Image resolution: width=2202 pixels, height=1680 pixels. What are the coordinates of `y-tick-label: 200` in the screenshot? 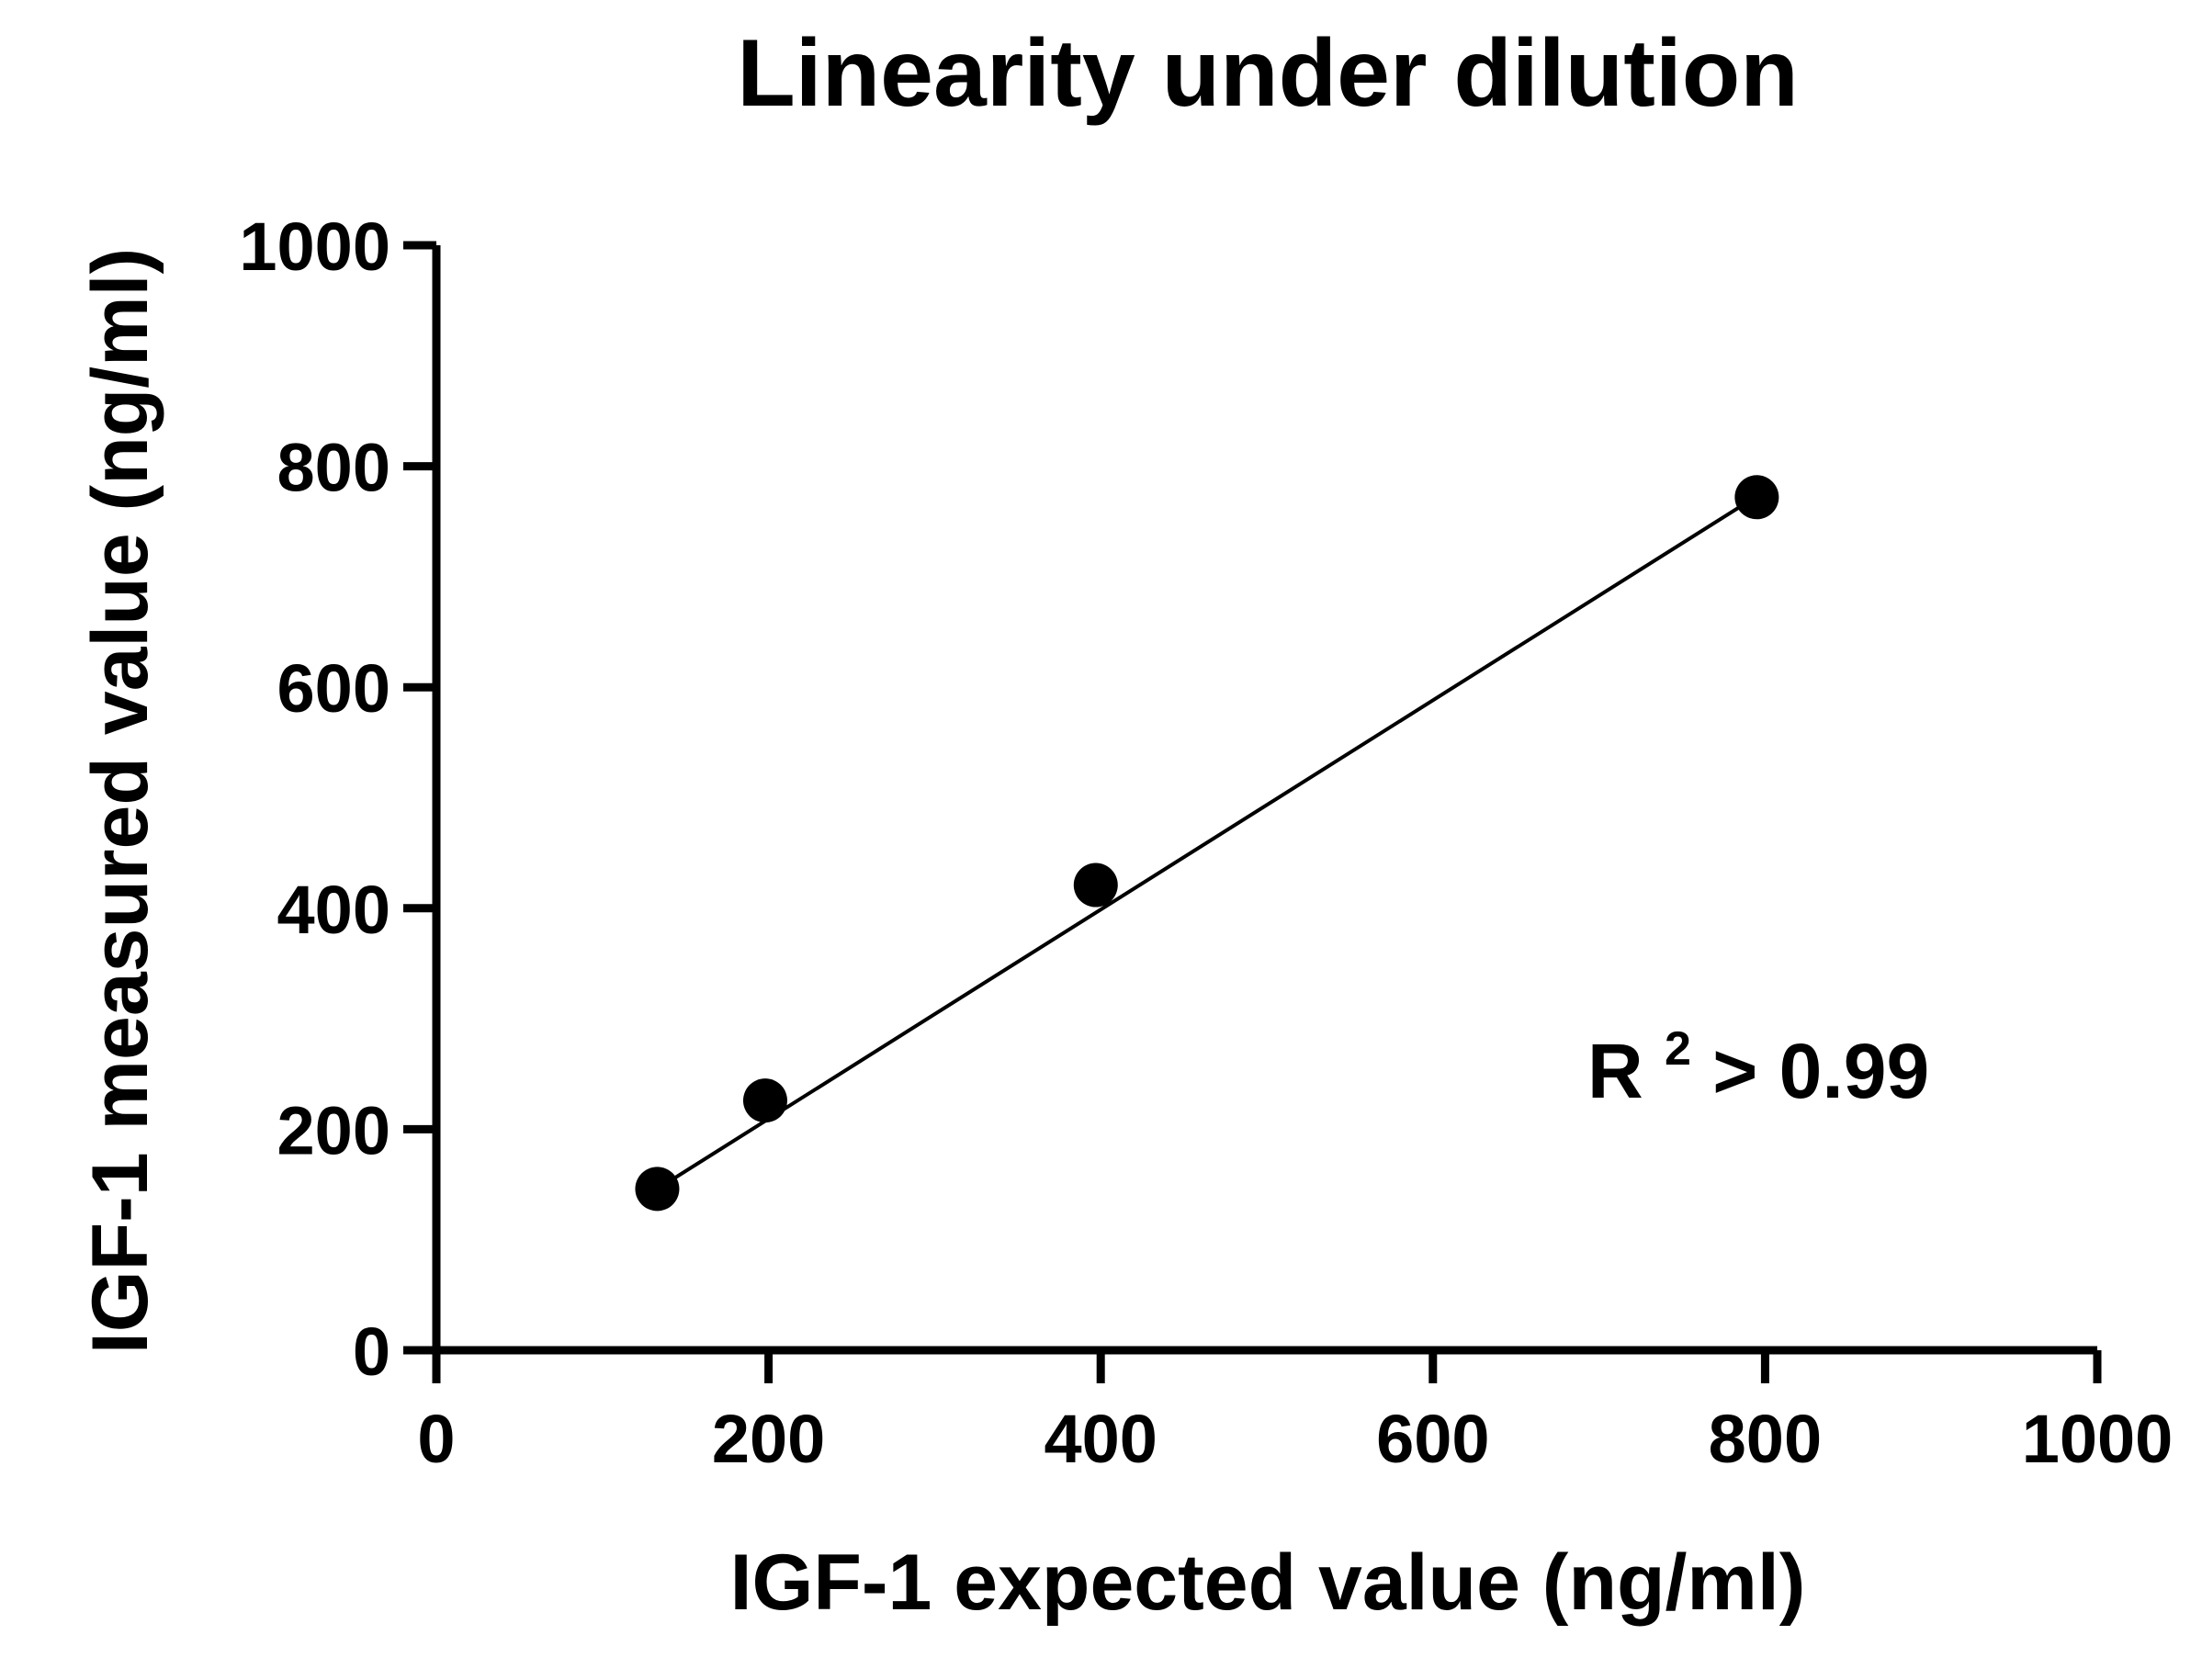 It's located at (333, 1130).